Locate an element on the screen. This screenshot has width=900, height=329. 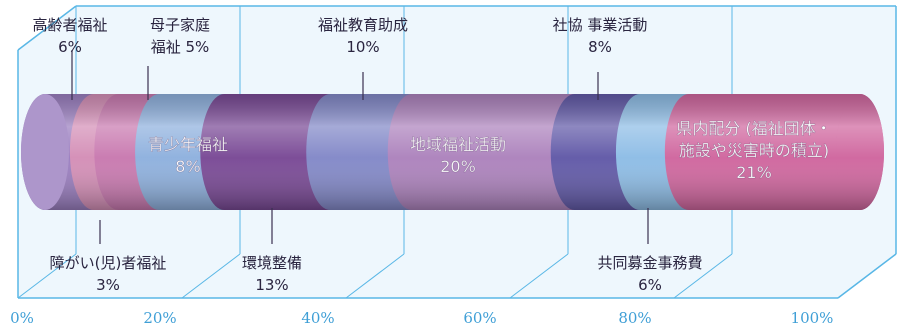
x-tick-label: 60% is located at coordinates (479, 318).